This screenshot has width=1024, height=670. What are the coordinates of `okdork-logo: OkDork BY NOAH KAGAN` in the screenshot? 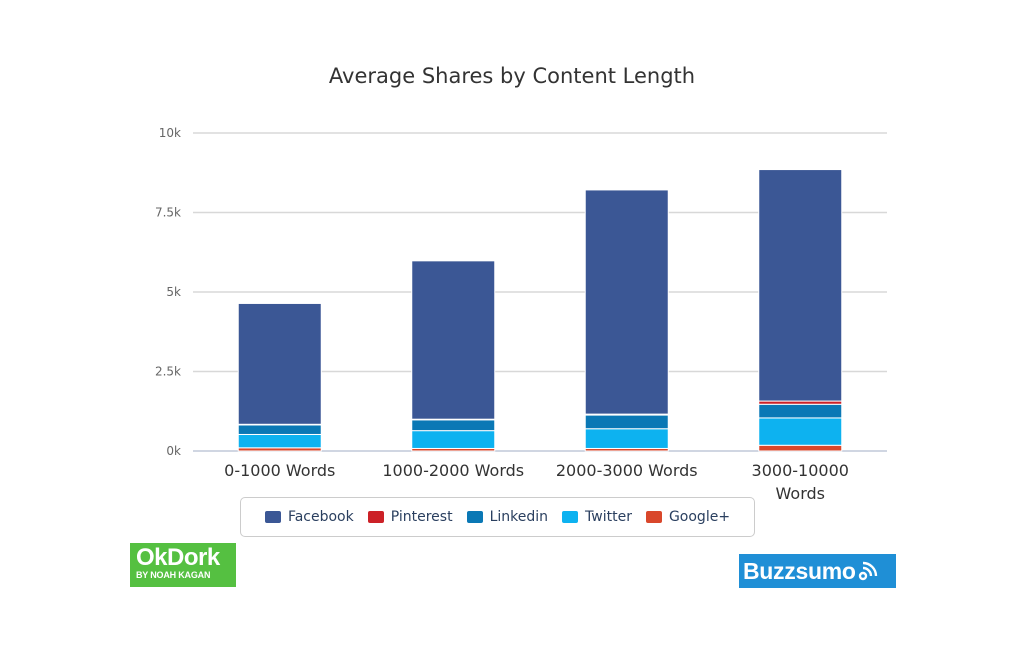 It's located at (183, 565).